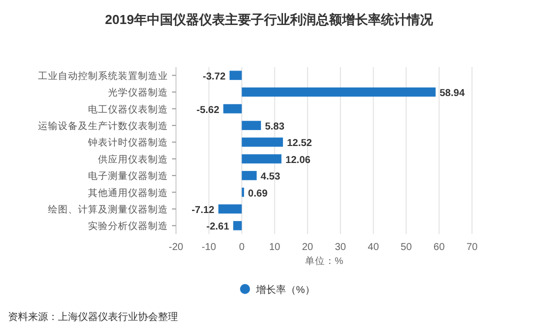 The height and width of the screenshot is (335, 538). Describe the element at coordinates (138, 92) in the screenshot. I see `y-tick-label: 光学仪器制造` at that location.